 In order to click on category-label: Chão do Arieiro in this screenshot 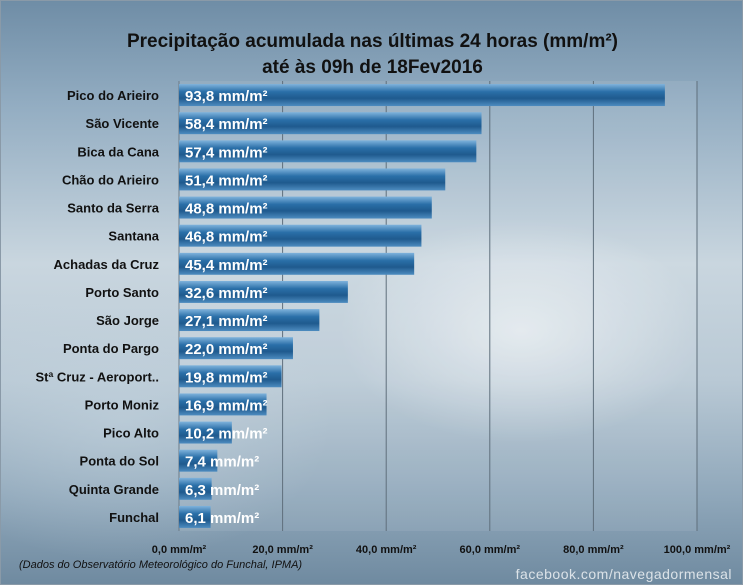, I will do `click(110, 179)`.